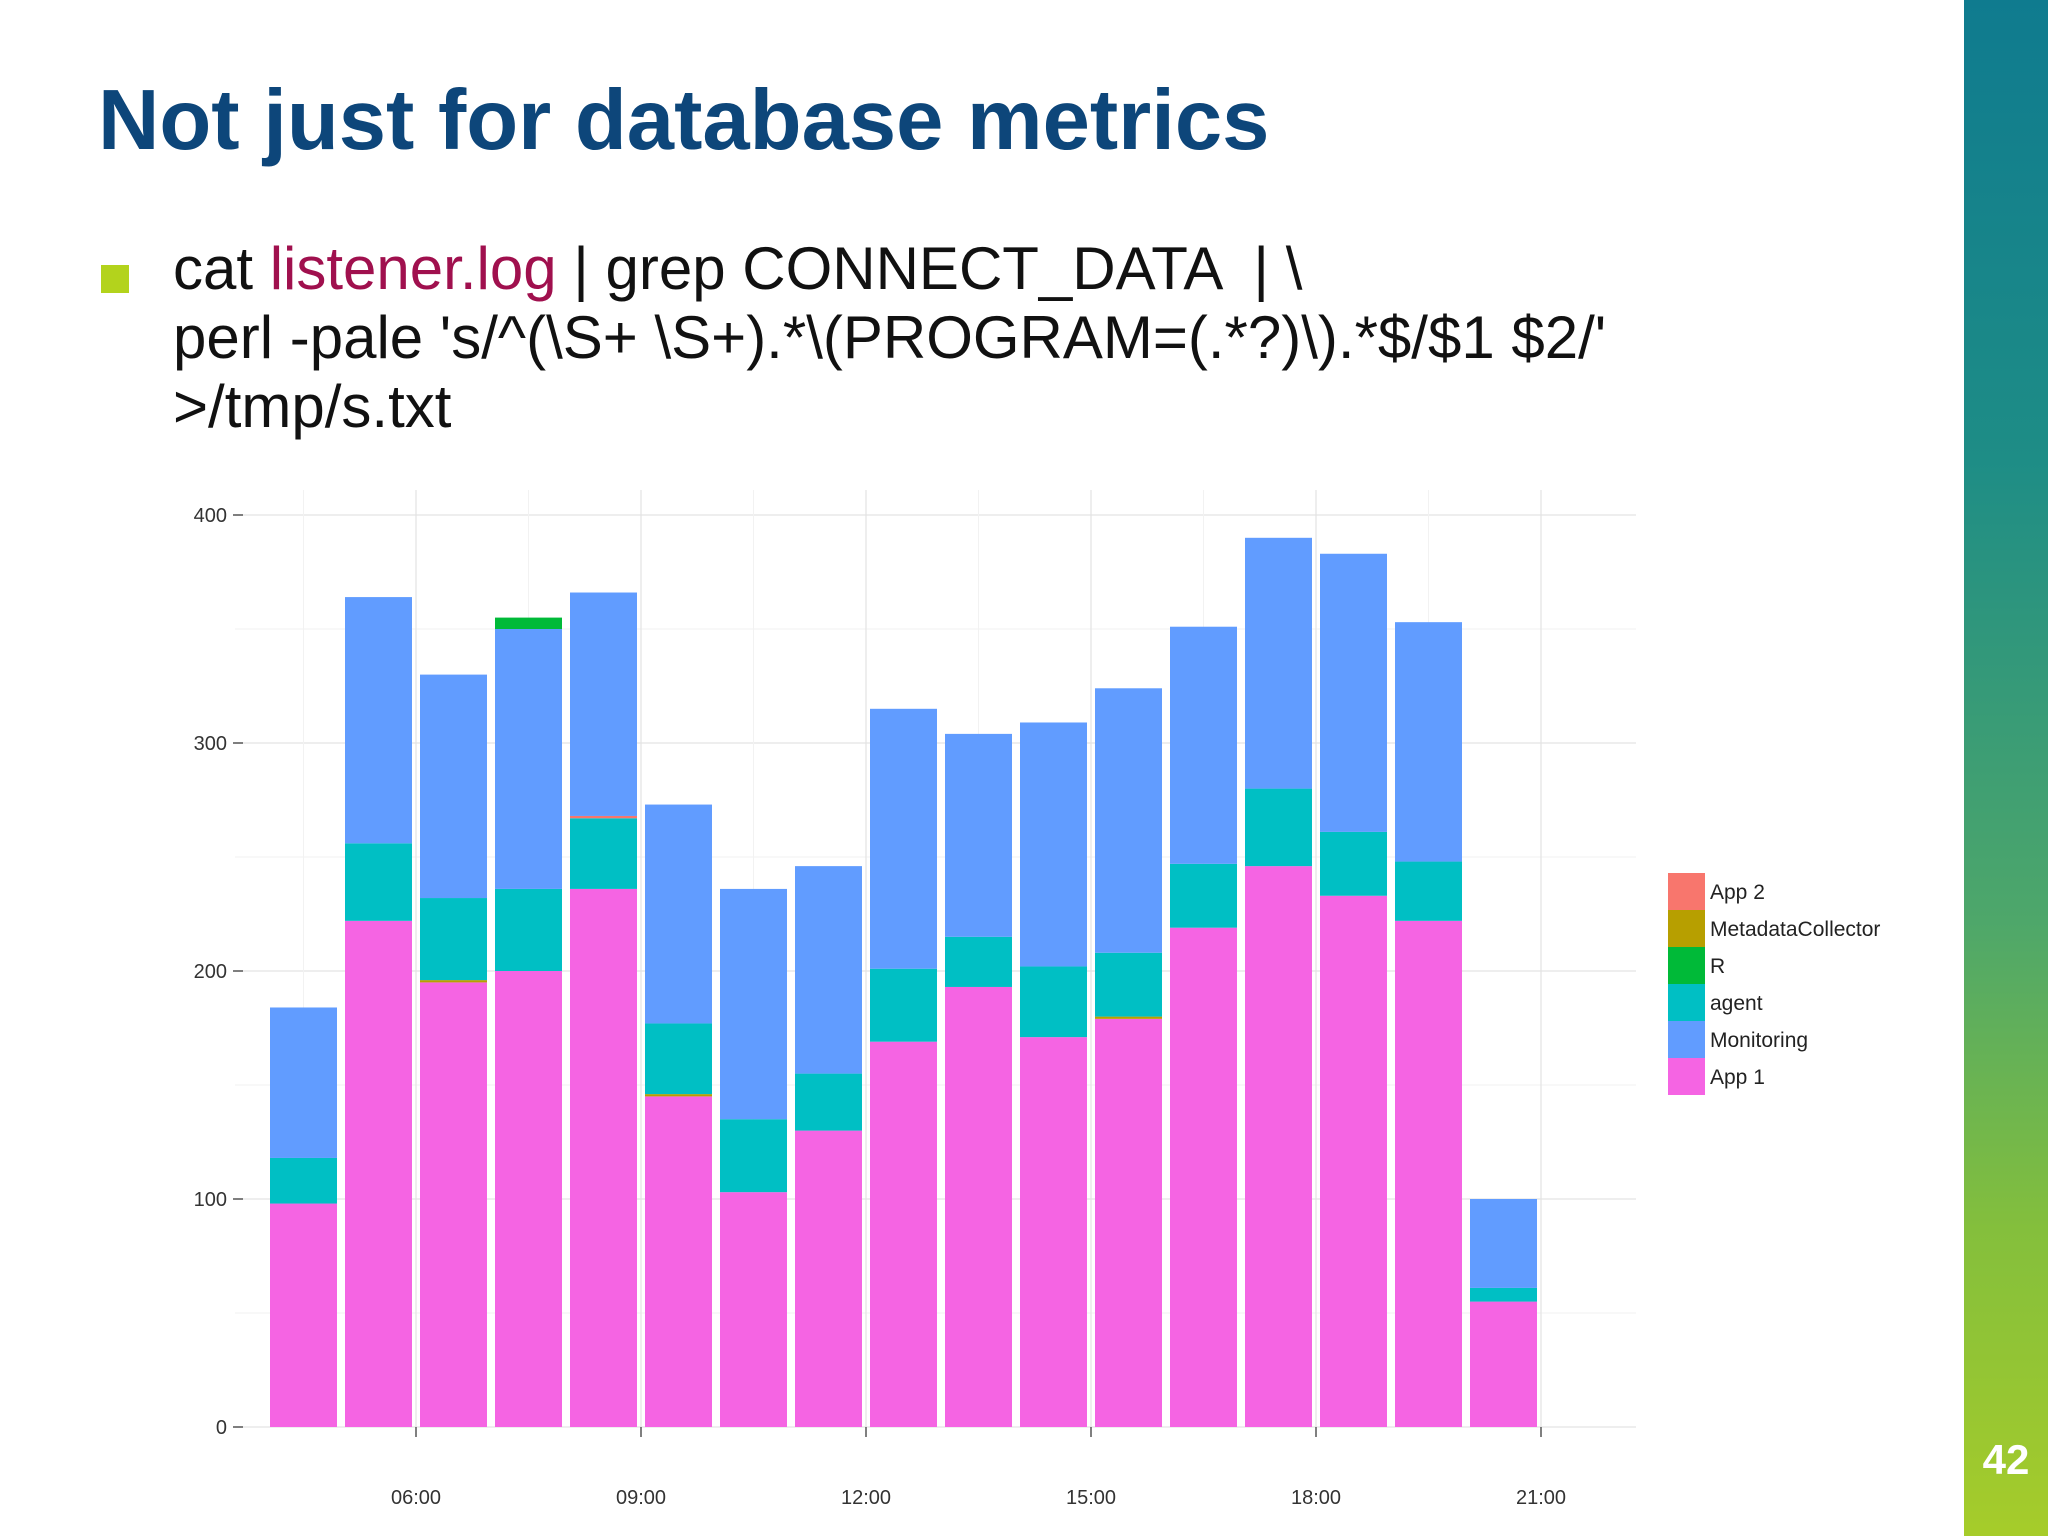  Describe the element at coordinates (210, 516) in the screenshot. I see `y-tick-label: 400` at that location.